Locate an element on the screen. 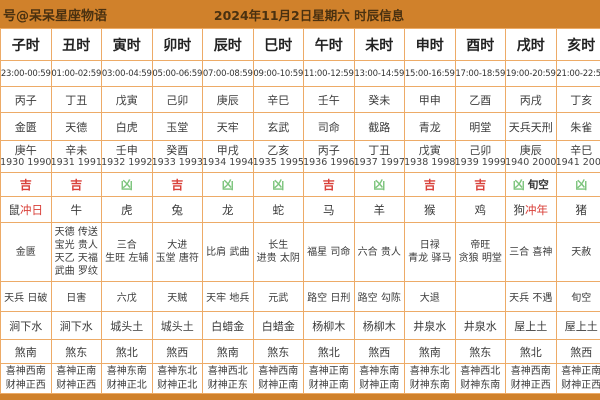 The height and width of the screenshot is (400, 600). ganzhi-cell: 庚辰 is located at coordinates (228, 100).